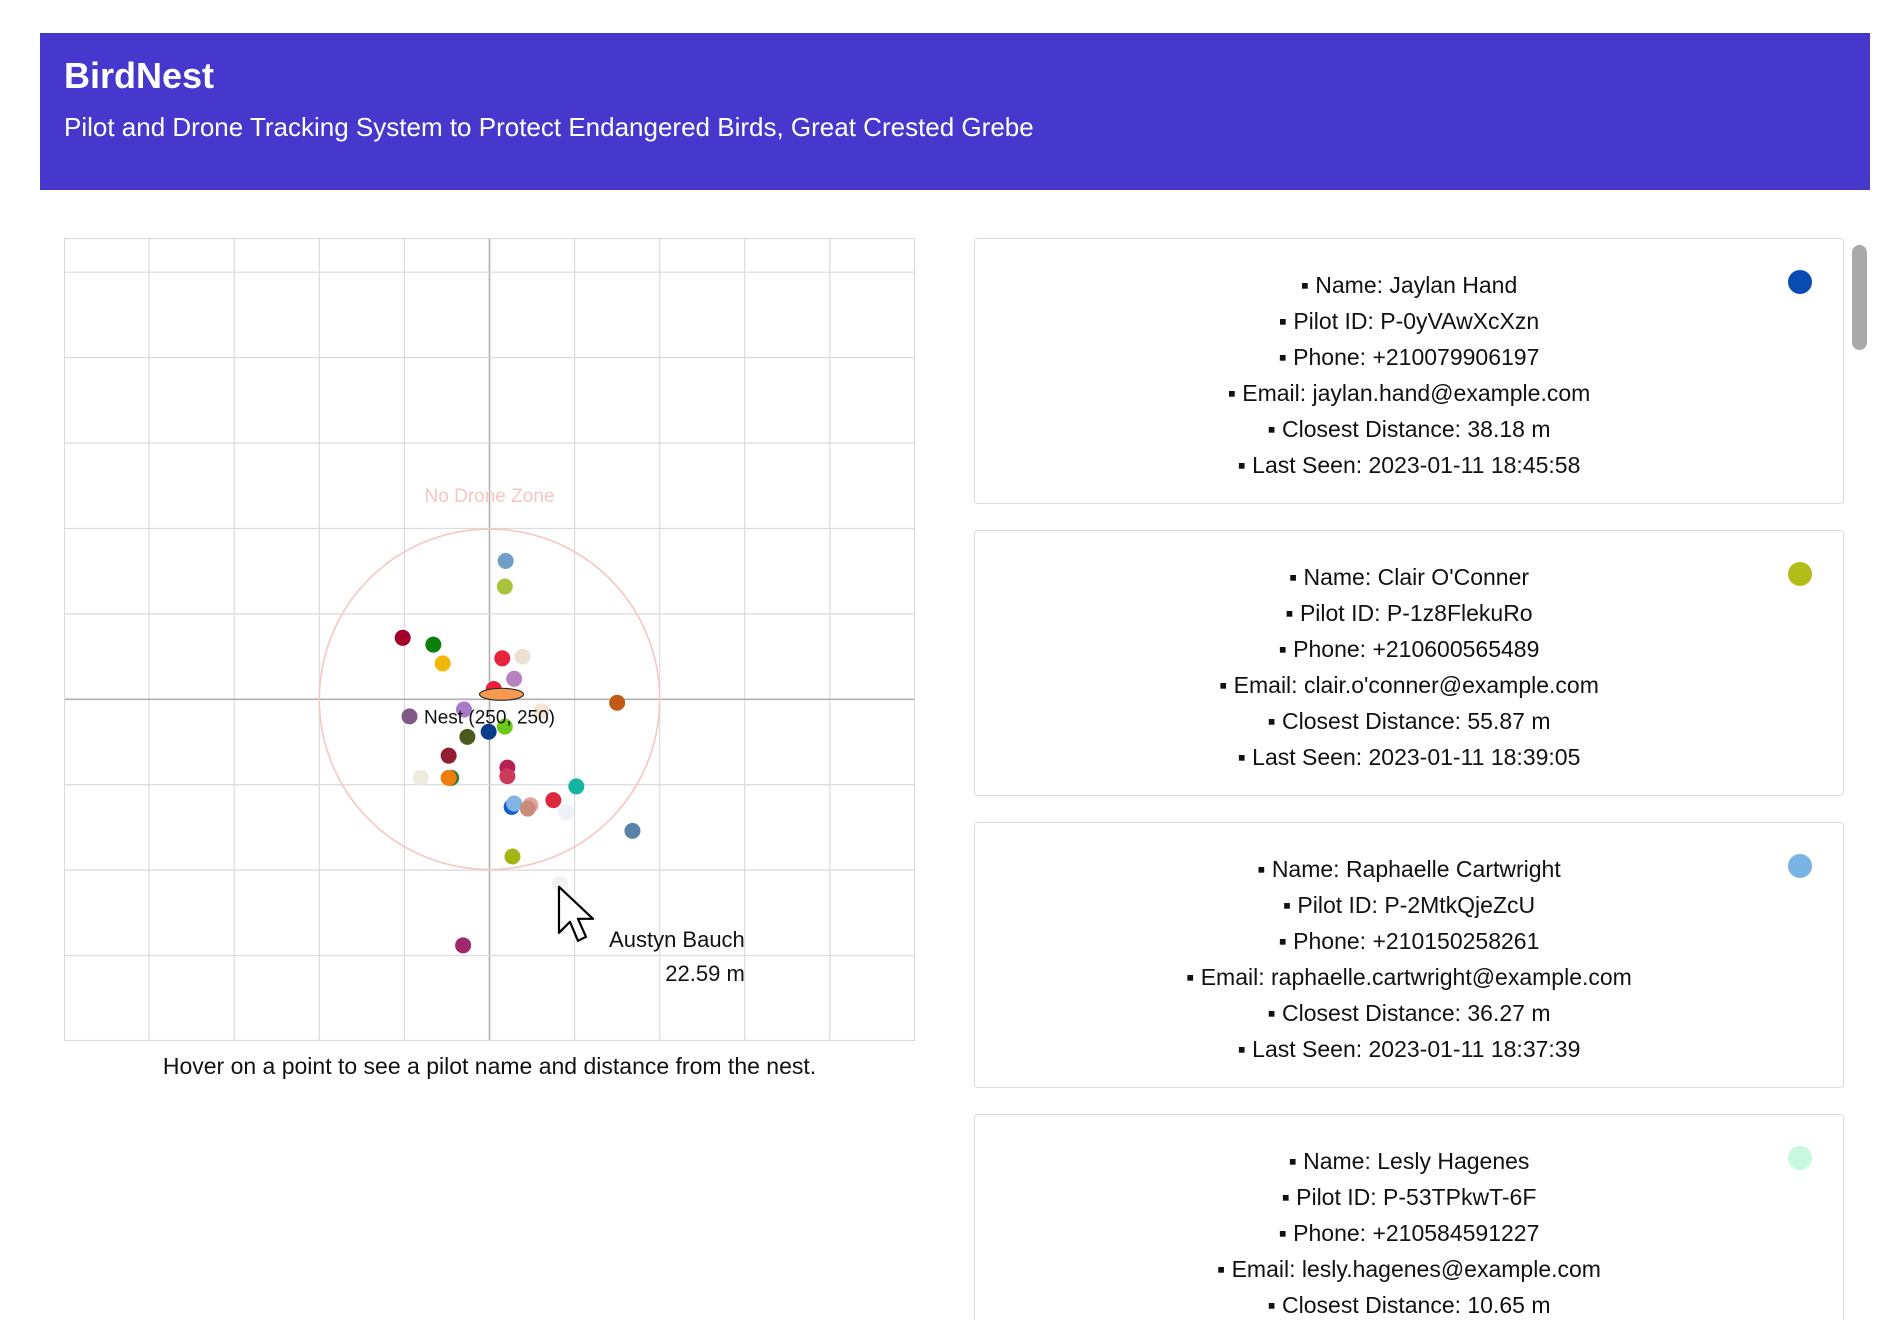 The image size is (1902, 1335). Describe the element at coordinates (1409, 357) in the screenshot. I see `pilot-phone: Phone: +210079906197` at that location.